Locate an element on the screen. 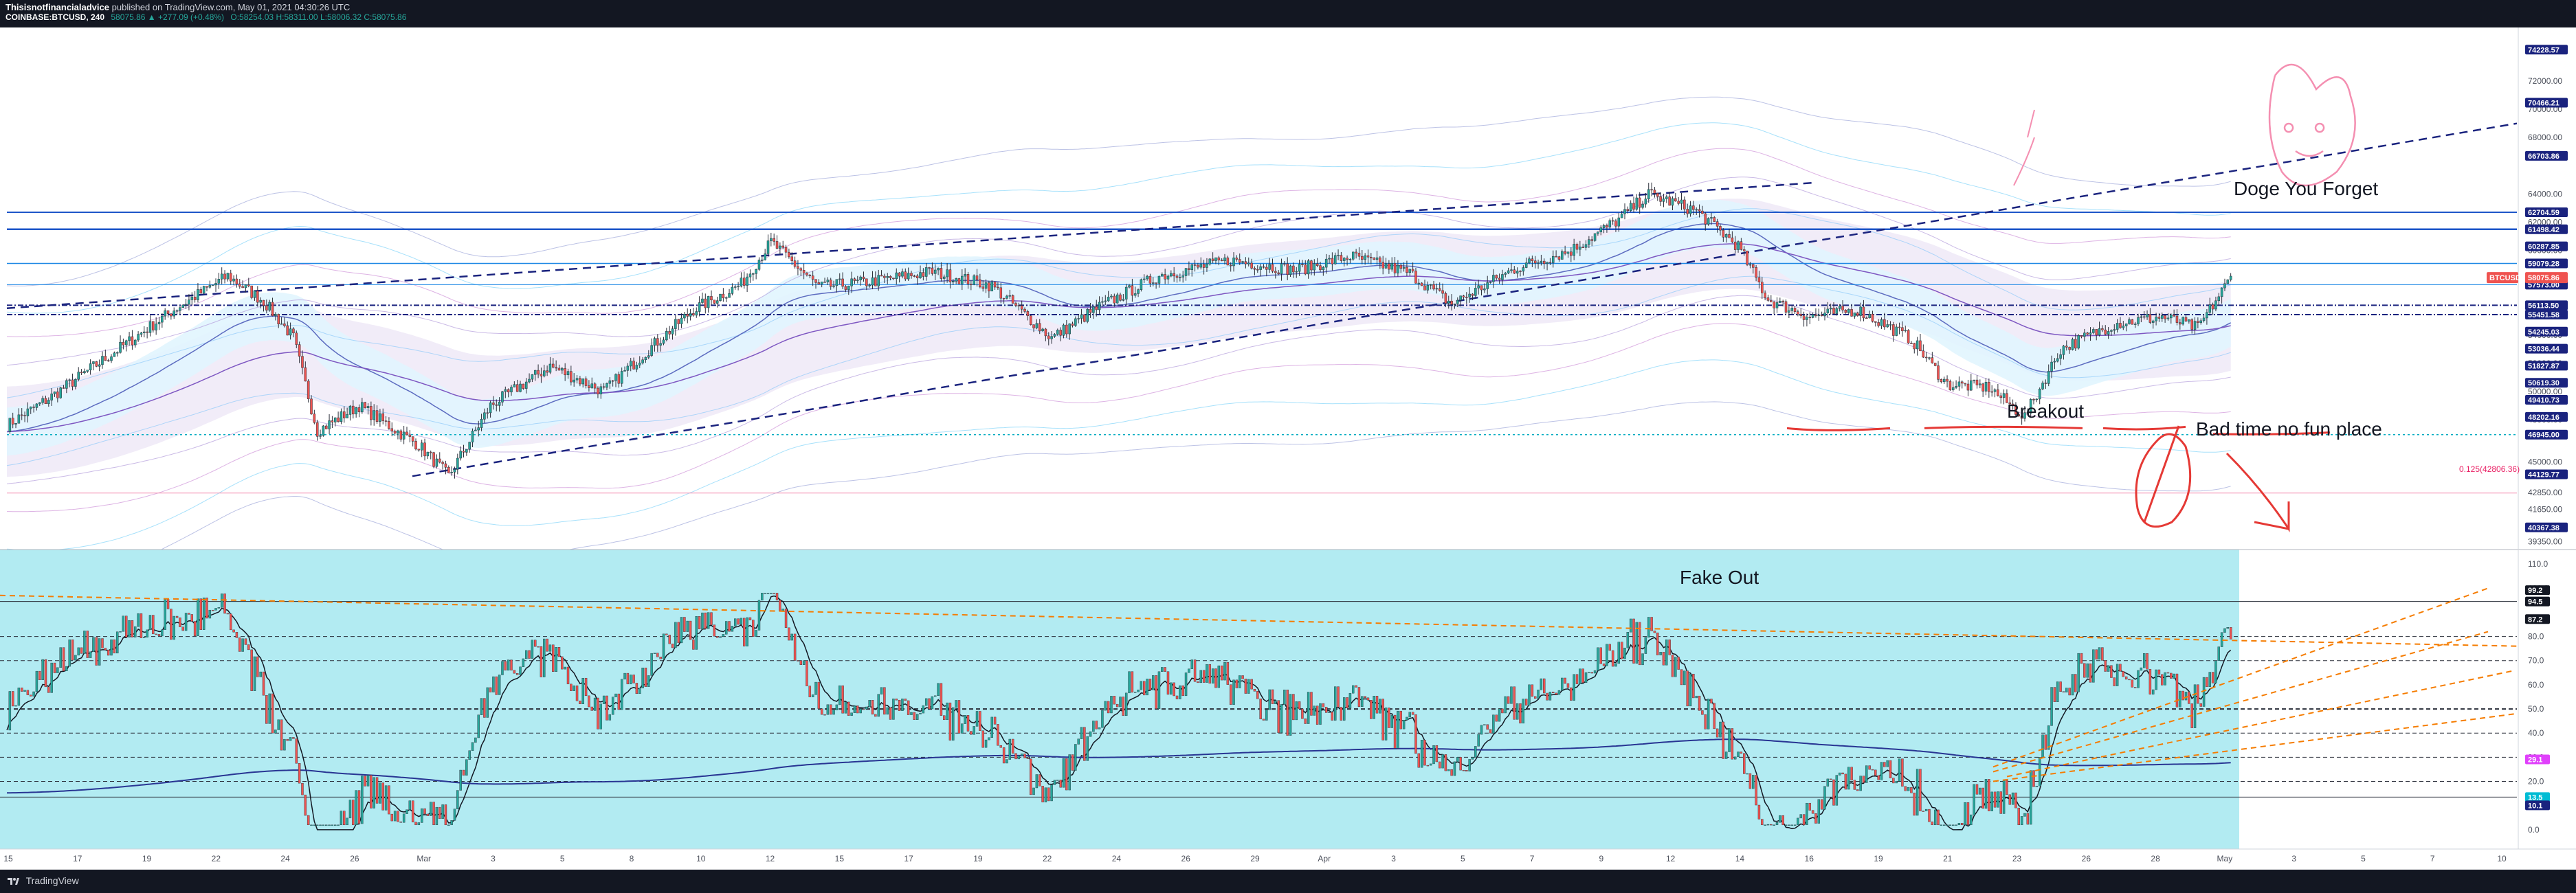 Image resolution: width=2576 pixels, height=893 pixels. time-tick-label: 15 is located at coordinates (840, 859).